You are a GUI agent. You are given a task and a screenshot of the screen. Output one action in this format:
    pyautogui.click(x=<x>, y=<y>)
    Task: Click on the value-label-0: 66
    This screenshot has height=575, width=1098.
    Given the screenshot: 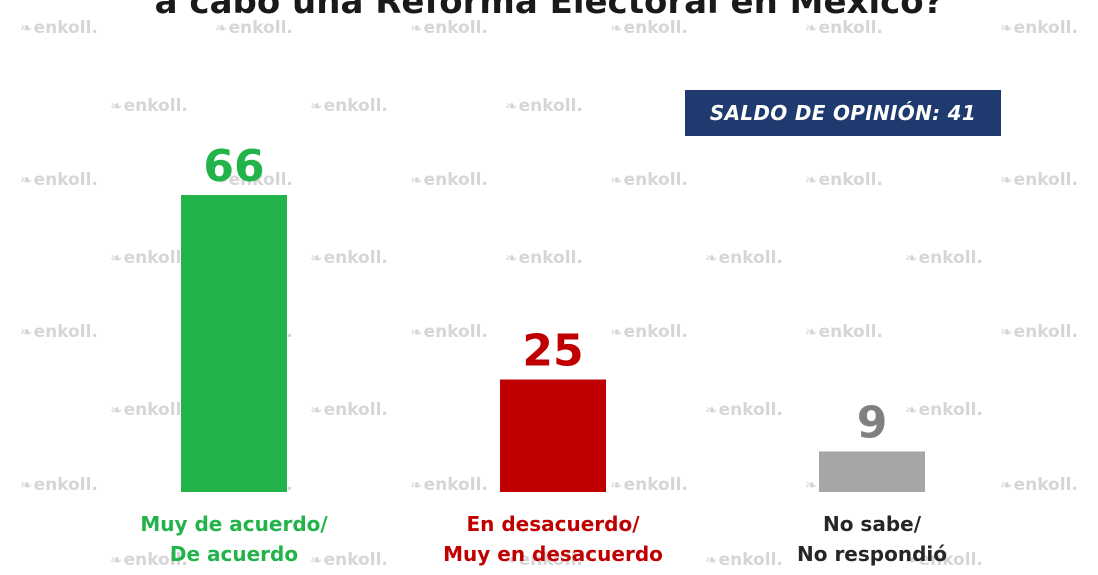 What is the action you would take?
    pyautogui.click(x=233, y=166)
    